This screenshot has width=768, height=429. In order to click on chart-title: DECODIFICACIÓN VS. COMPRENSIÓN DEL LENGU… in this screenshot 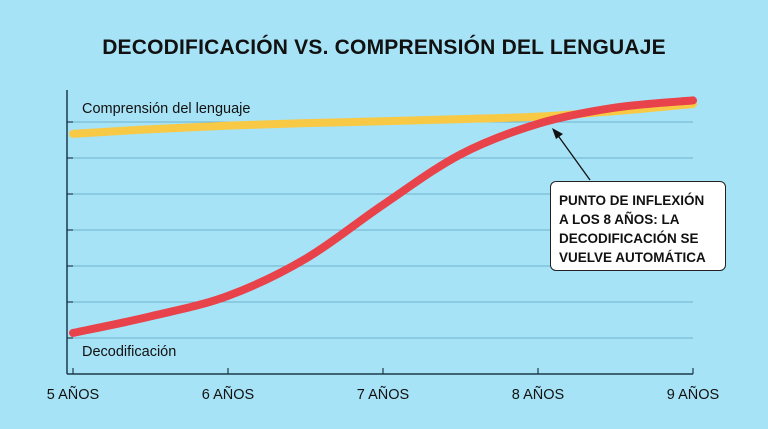, I will do `click(384, 47)`.